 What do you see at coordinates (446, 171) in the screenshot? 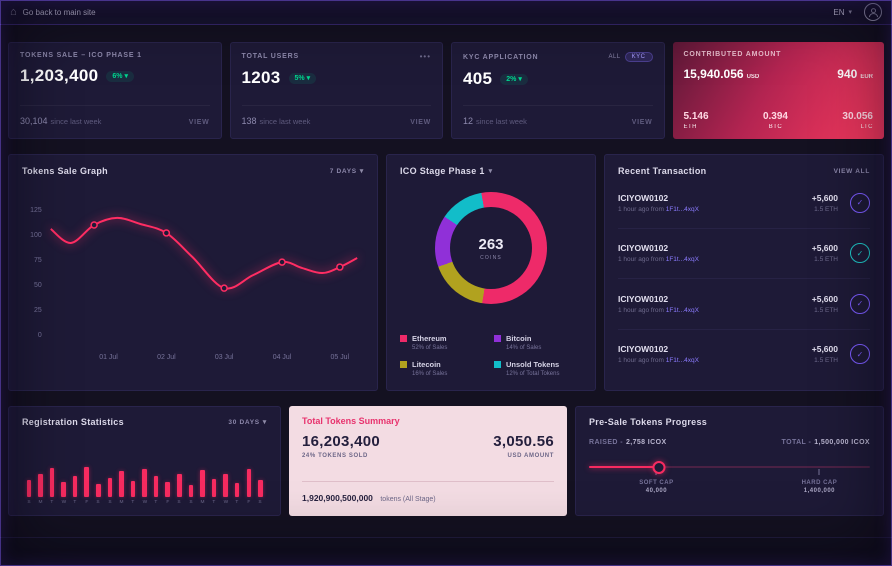
I see `ico-stage-title-dropdown: ICO Stage Phase 1 ▾` at bounding box center [446, 171].